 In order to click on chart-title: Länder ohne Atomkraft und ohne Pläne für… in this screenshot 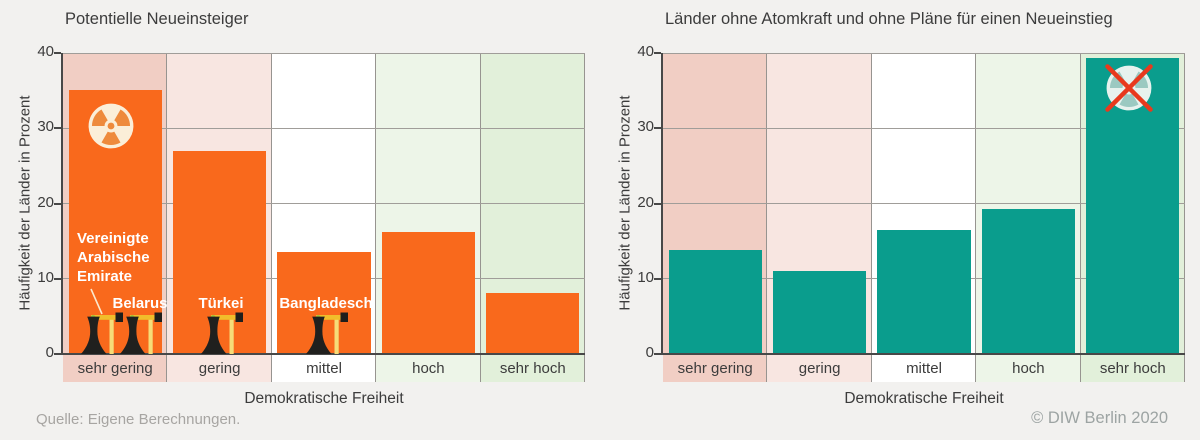, I will do `click(889, 19)`.